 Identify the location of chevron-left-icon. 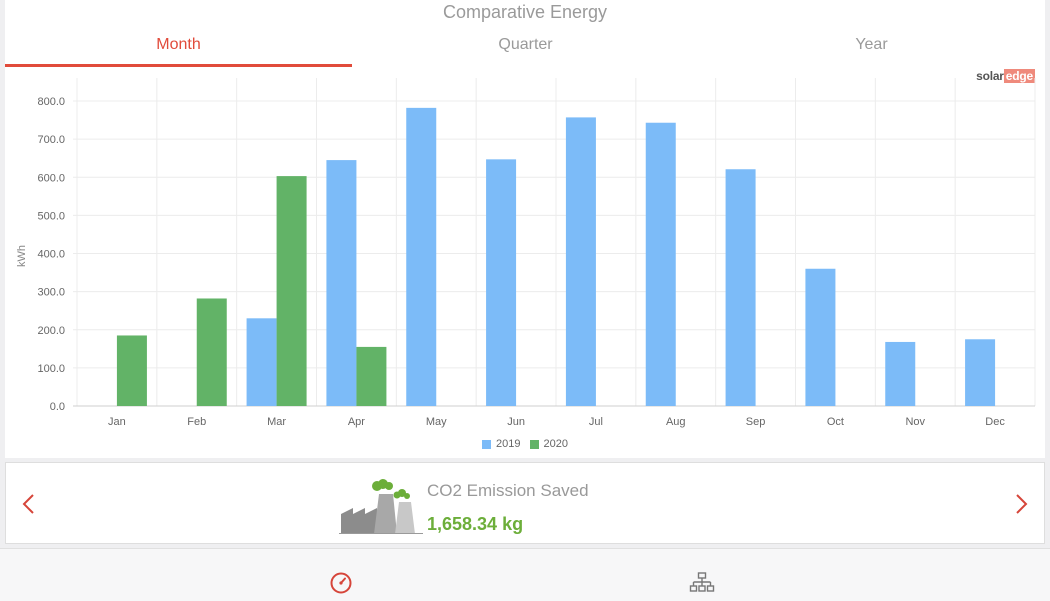
(29, 504).